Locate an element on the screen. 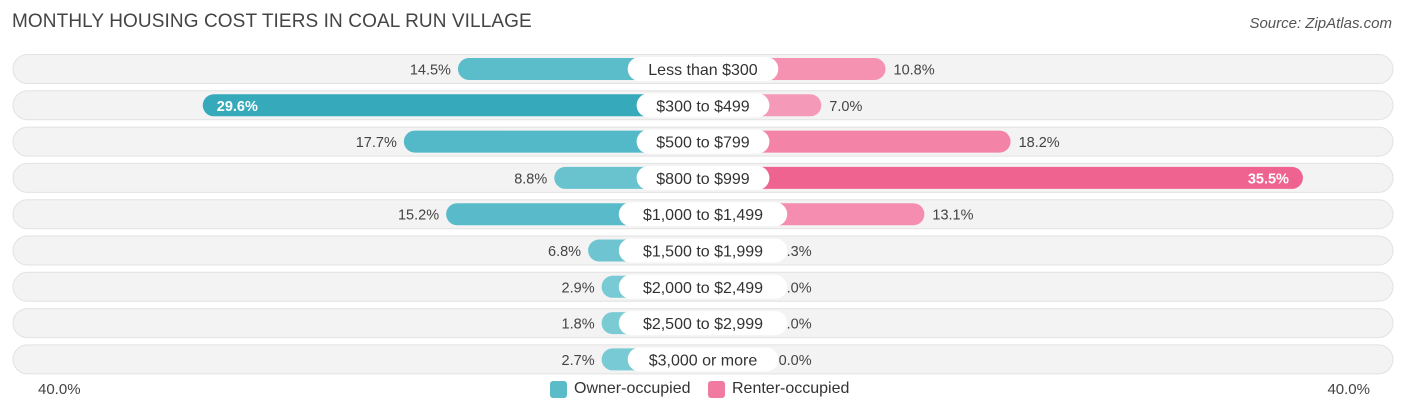 The height and width of the screenshot is (414, 1406). category-label: $3,000 or more is located at coordinates (703, 360).